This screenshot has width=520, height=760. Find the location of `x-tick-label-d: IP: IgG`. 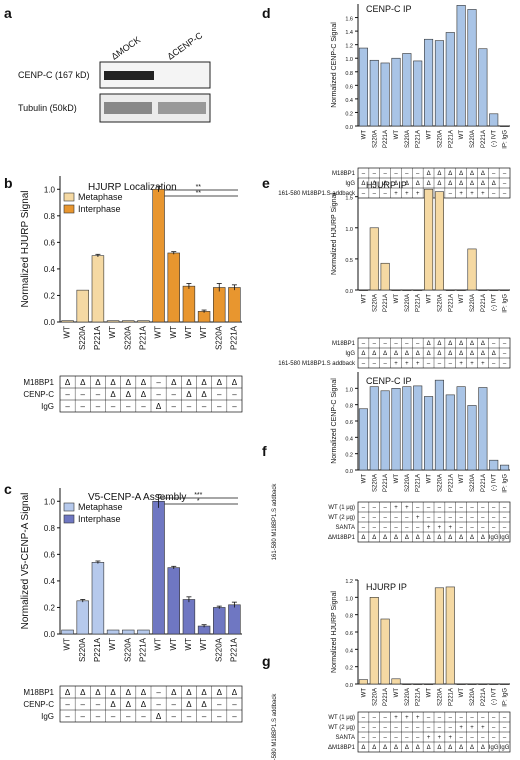

x-tick-label-d: IP: IgG is located at coordinates (506, 139).